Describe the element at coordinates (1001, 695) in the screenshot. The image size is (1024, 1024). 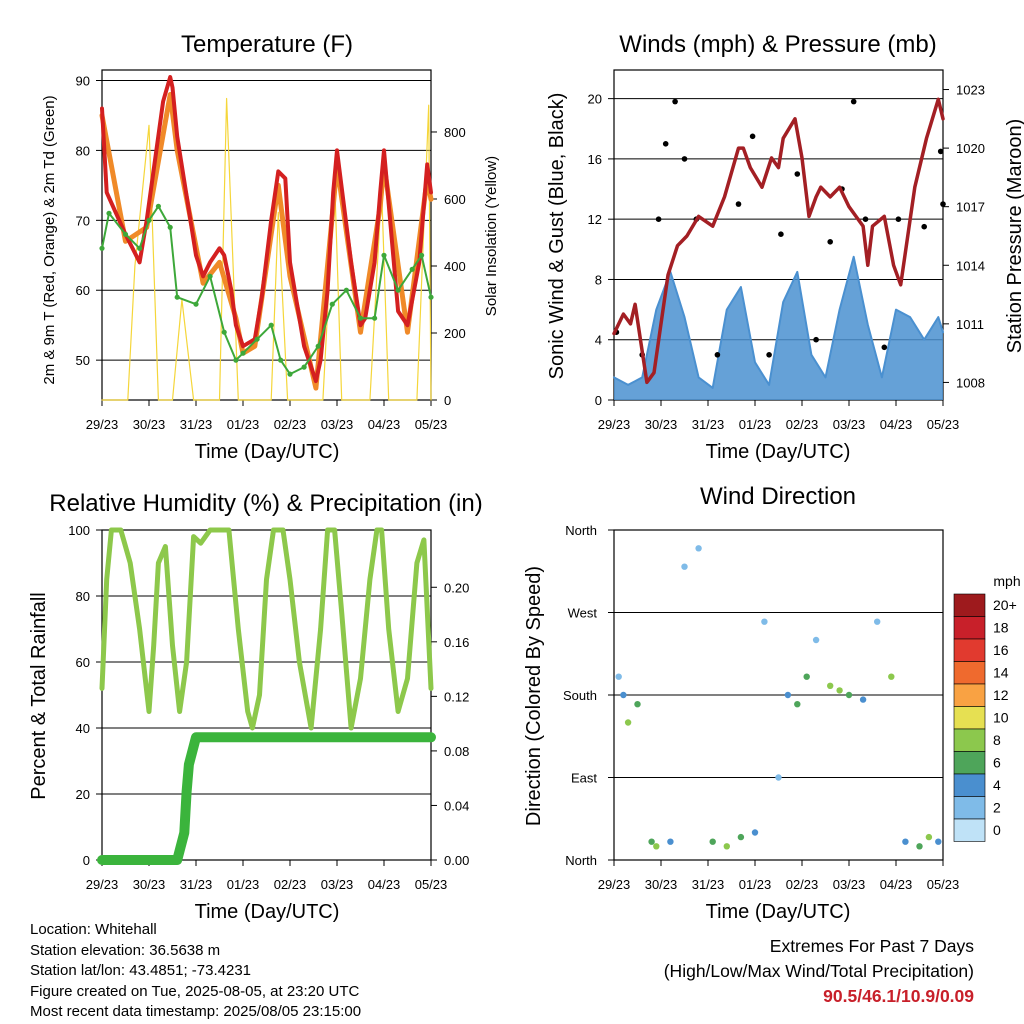
I see `legend-label: 12` at that location.